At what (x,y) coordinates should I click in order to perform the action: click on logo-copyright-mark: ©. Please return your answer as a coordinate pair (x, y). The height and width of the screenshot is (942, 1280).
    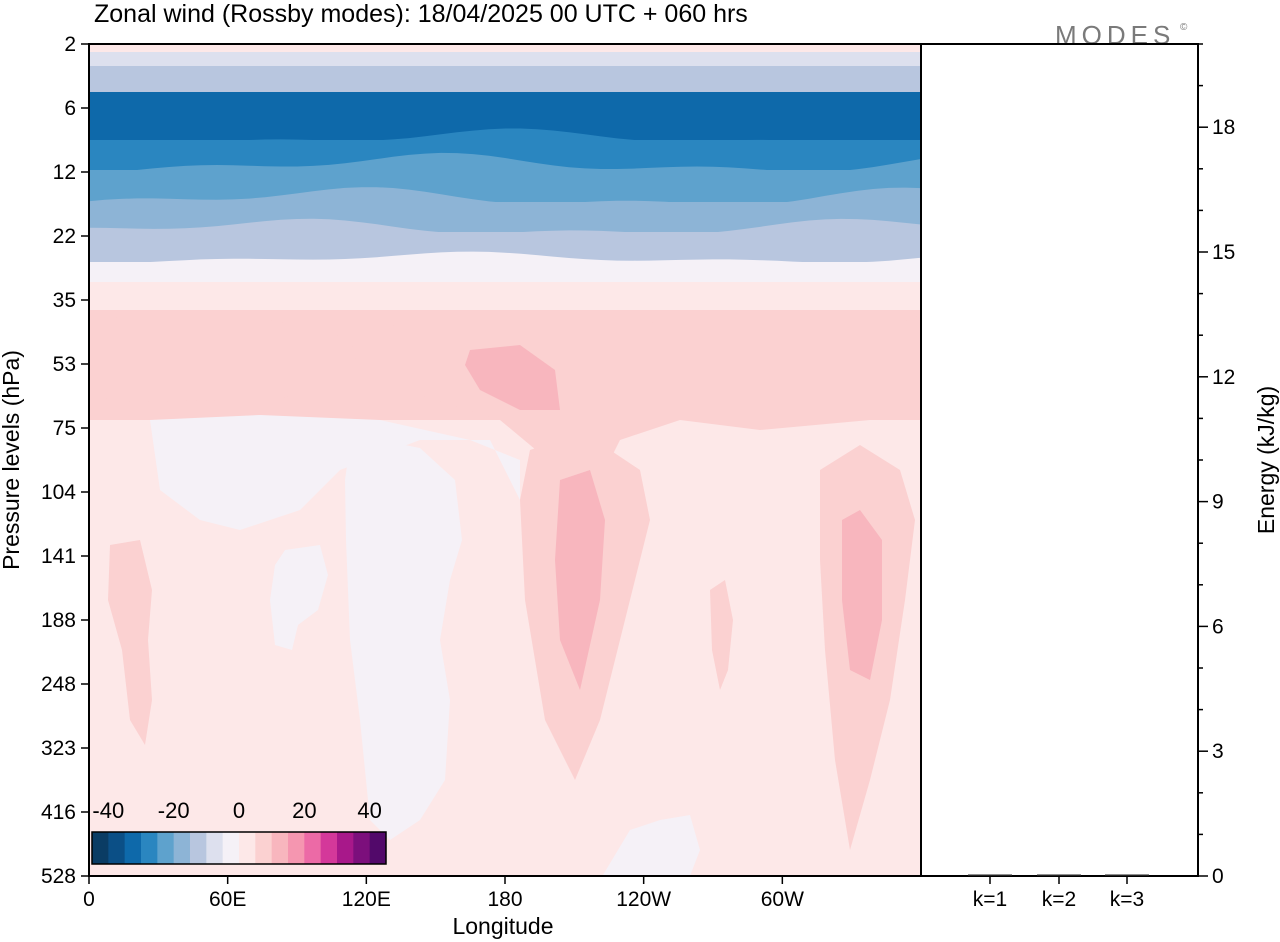
    Looking at the image, I should click on (1184, 27).